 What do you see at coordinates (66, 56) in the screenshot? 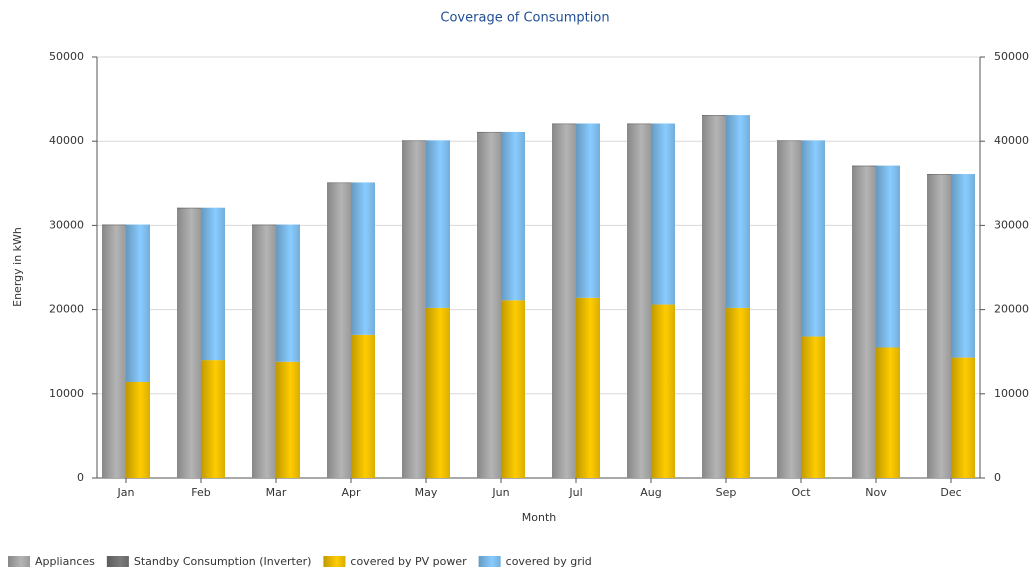
I see `y-tick-label: 50000` at bounding box center [66, 56].